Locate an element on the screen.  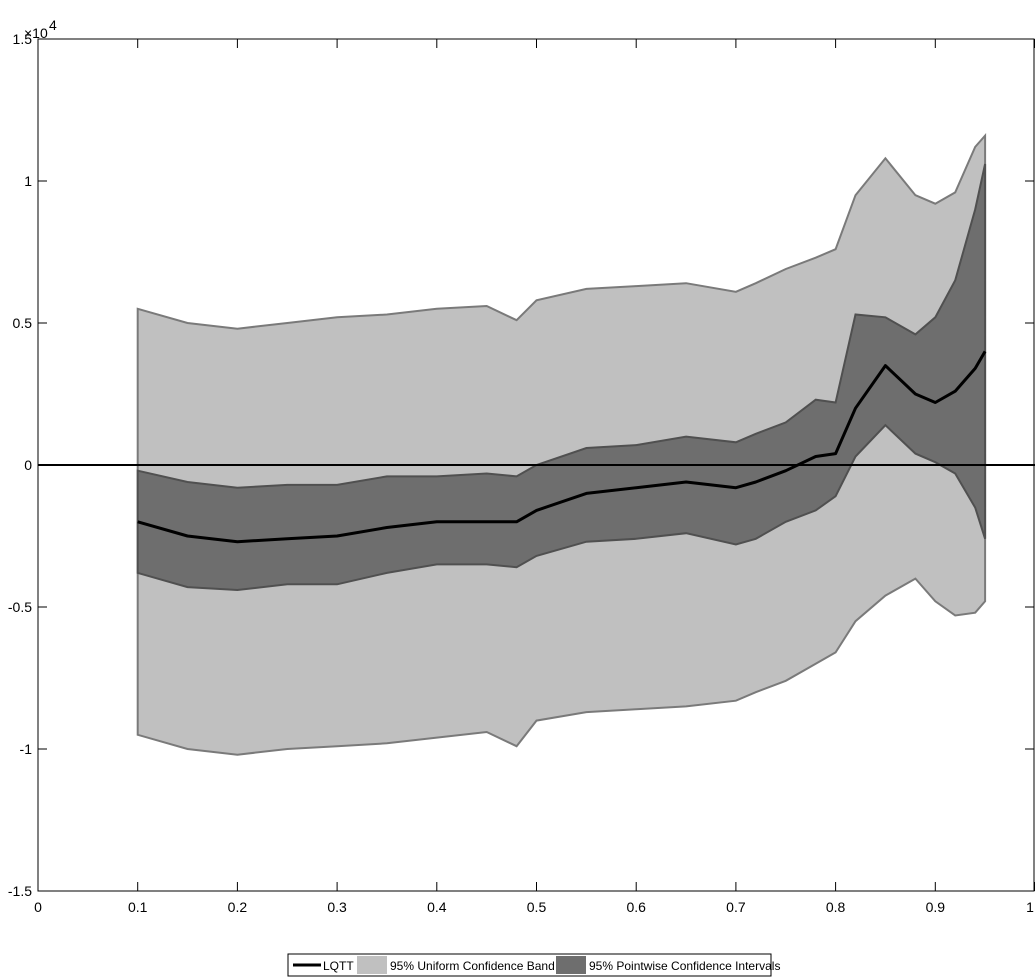
x-tick-label: 0.5 is located at coordinates (537, 907).